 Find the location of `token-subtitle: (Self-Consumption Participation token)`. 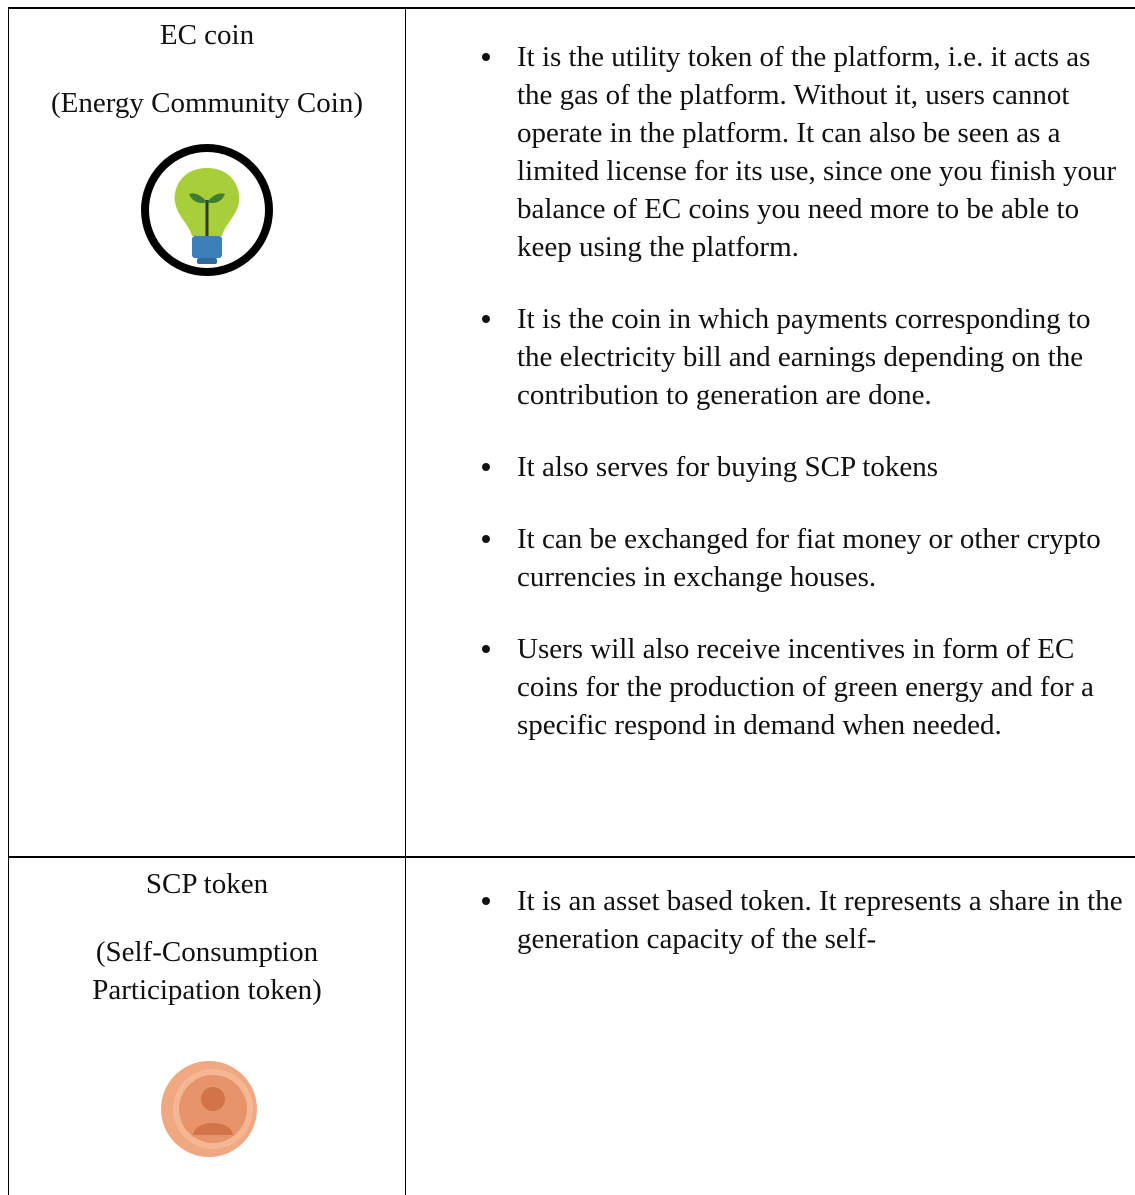

token-subtitle: (Self-Consumption Participation token) is located at coordinates (207, 971).